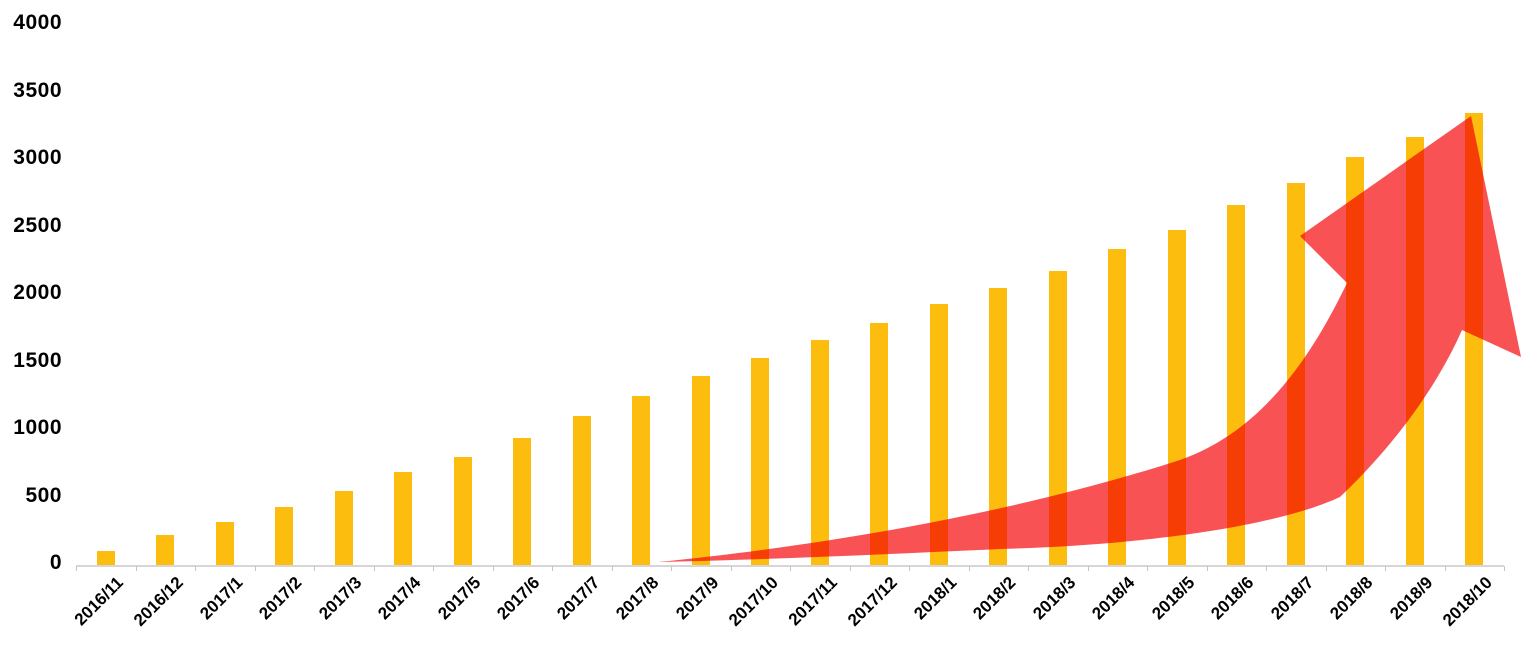 The width and height of the screenshot is (1528, 651). I want to click on bar-2017/8, so click(641, 480).